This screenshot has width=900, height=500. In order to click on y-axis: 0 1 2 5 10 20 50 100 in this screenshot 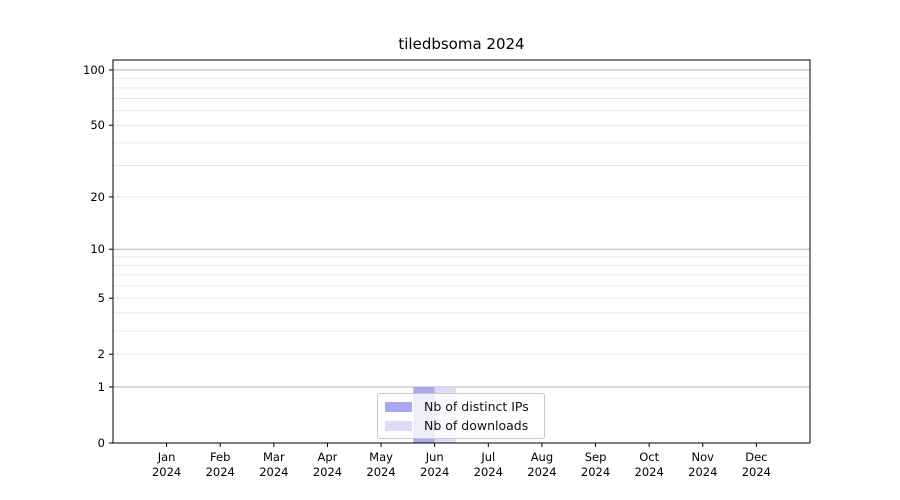, I will do `click(98, 256)`.